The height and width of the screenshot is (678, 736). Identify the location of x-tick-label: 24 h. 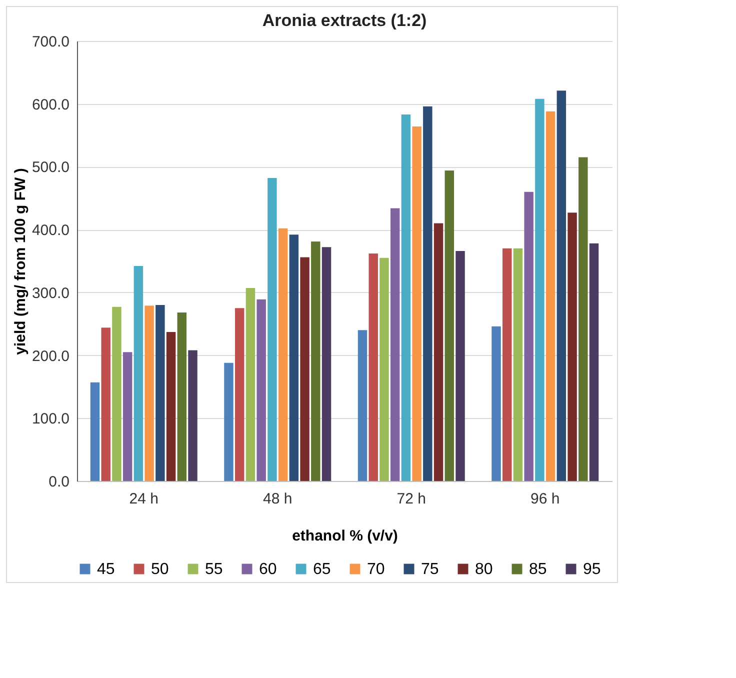
(143, 499).